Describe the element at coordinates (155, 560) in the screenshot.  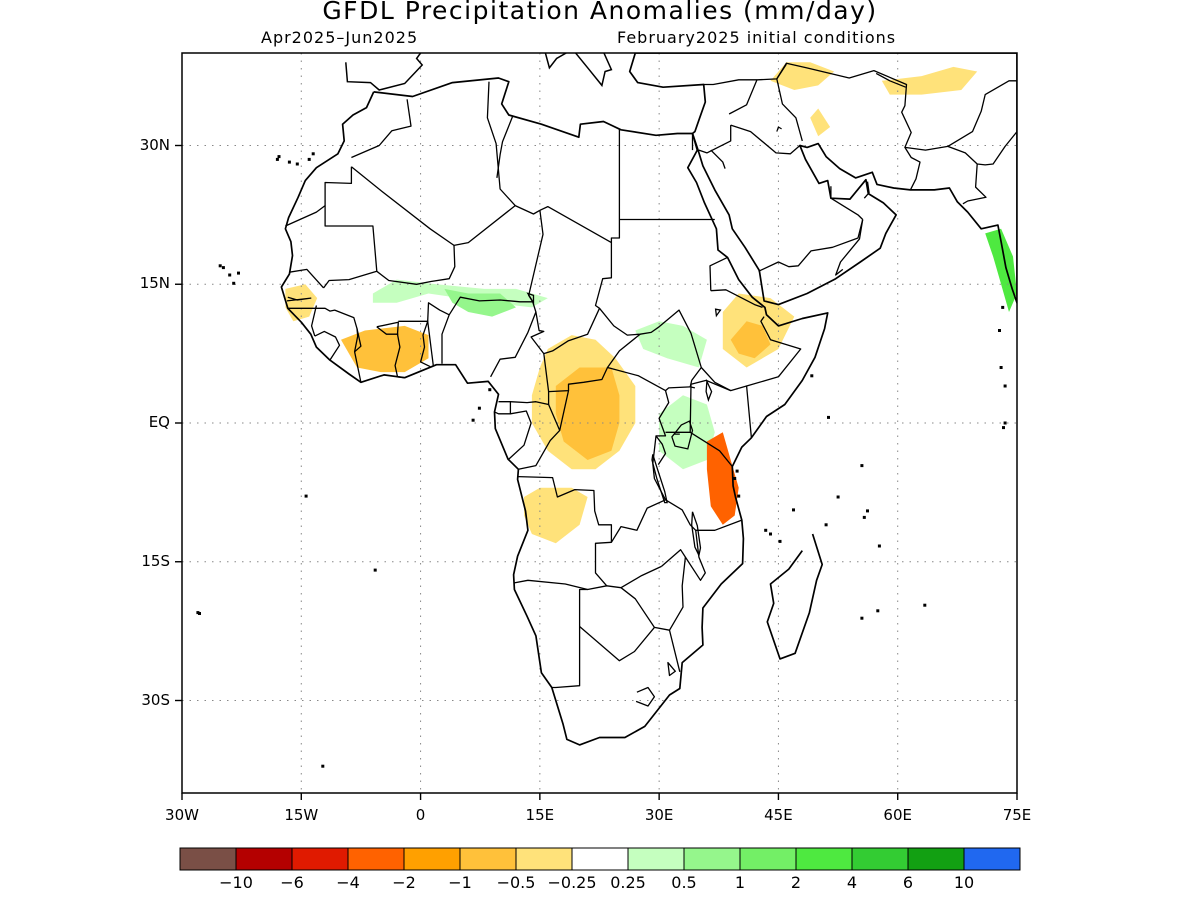
I see `lat-tick-label: 15S` at that location.